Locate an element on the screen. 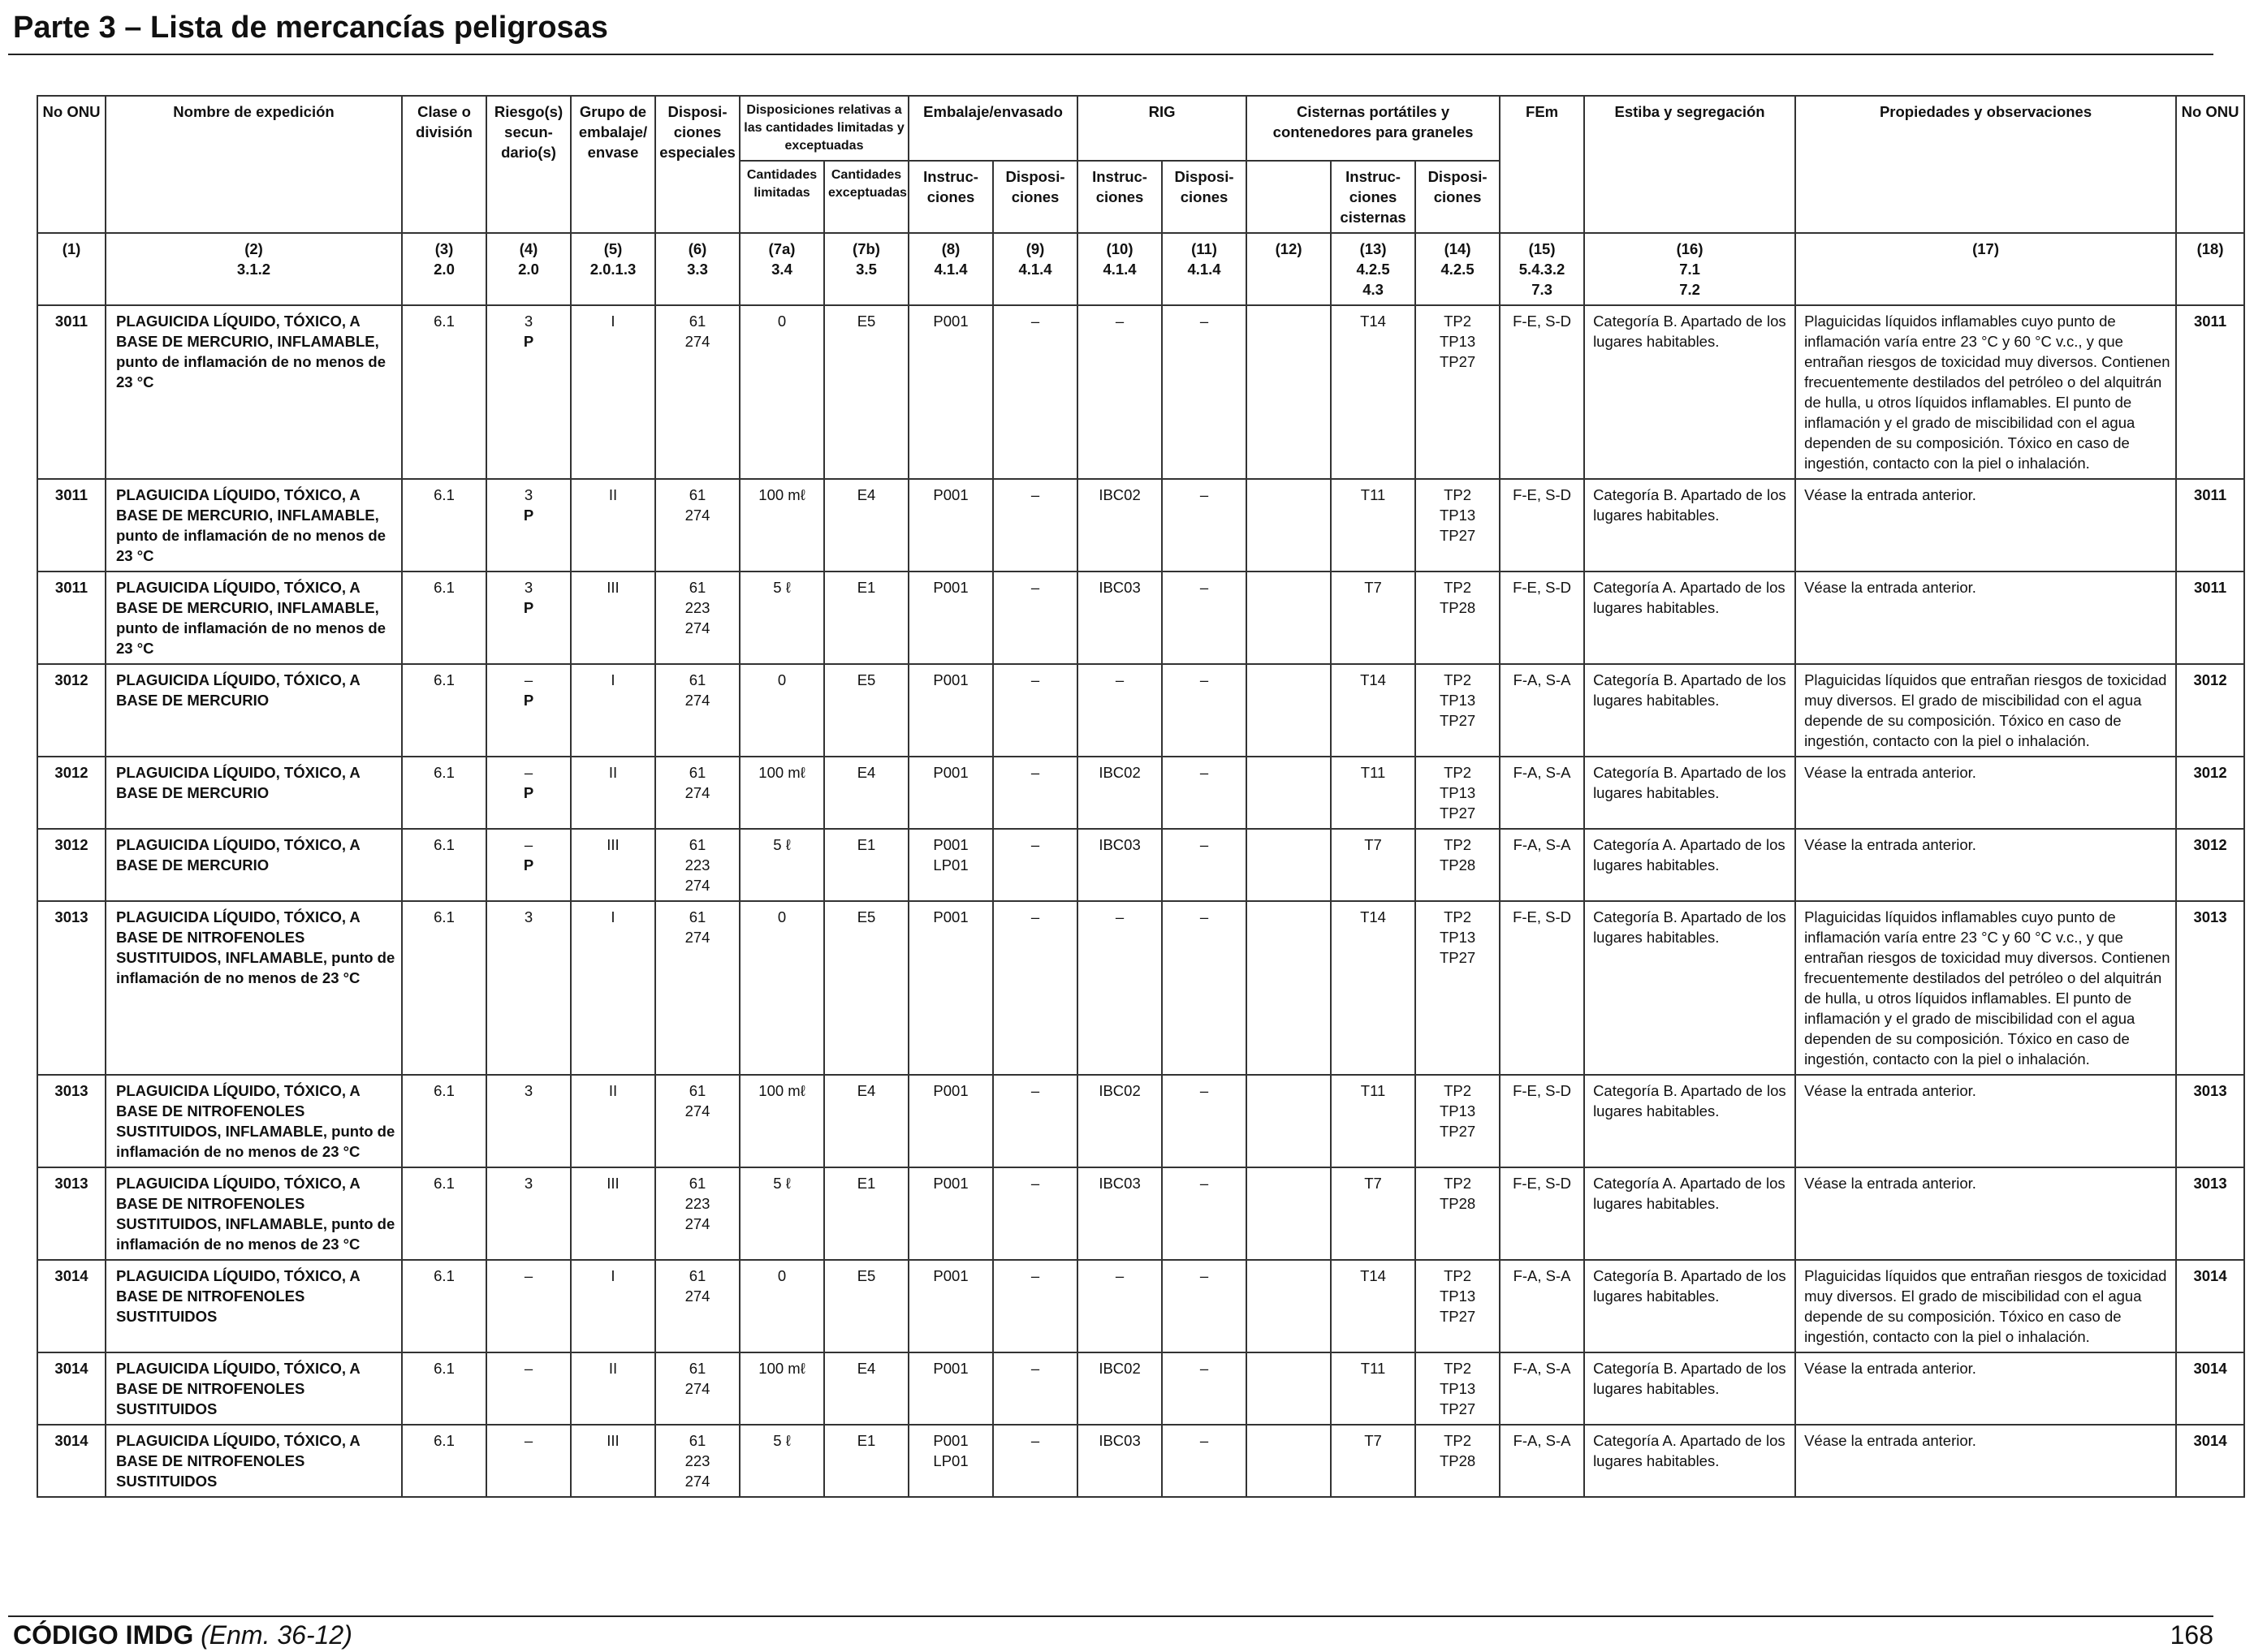 This screenshot has height=1652, width=2254. column-number-cell: (5) 2.0.1.3 is located at coordinates (613, 269).